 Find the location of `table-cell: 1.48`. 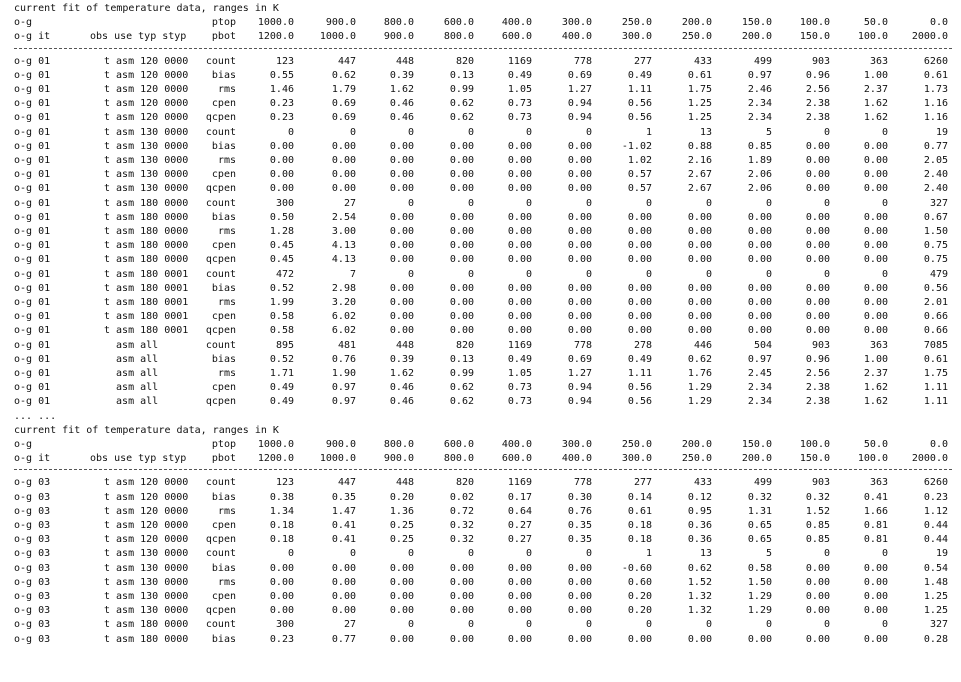

table-cell: 1.48 is located at coordinates (935, 582).